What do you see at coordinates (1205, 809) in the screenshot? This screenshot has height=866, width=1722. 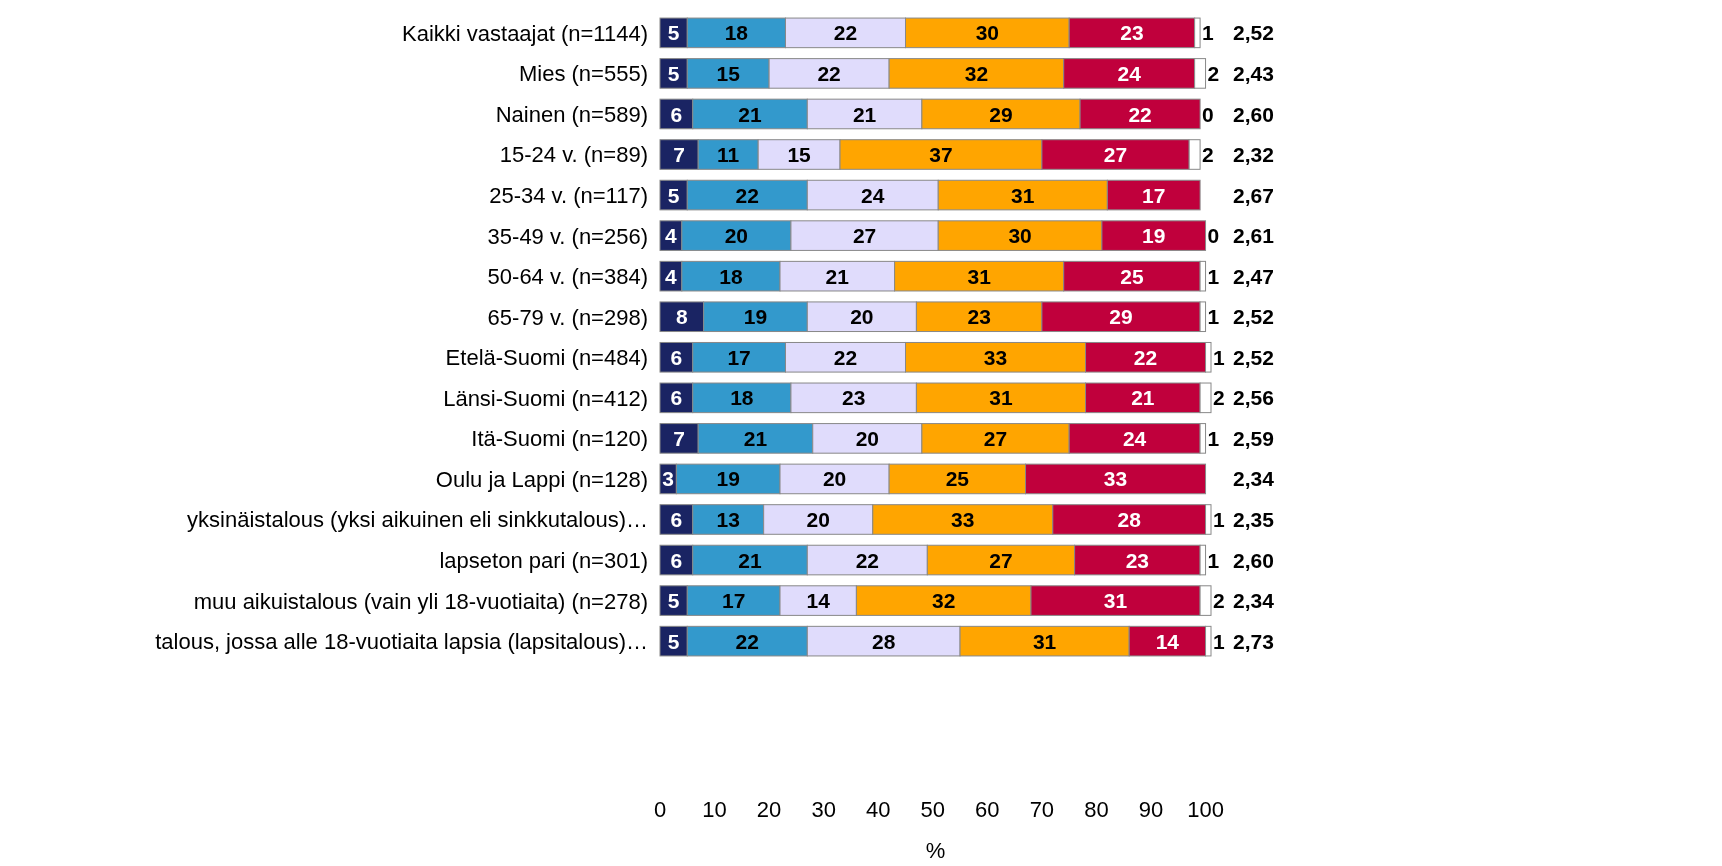 I see `x-tick-label: 100` at bounding box center [1205, 809].